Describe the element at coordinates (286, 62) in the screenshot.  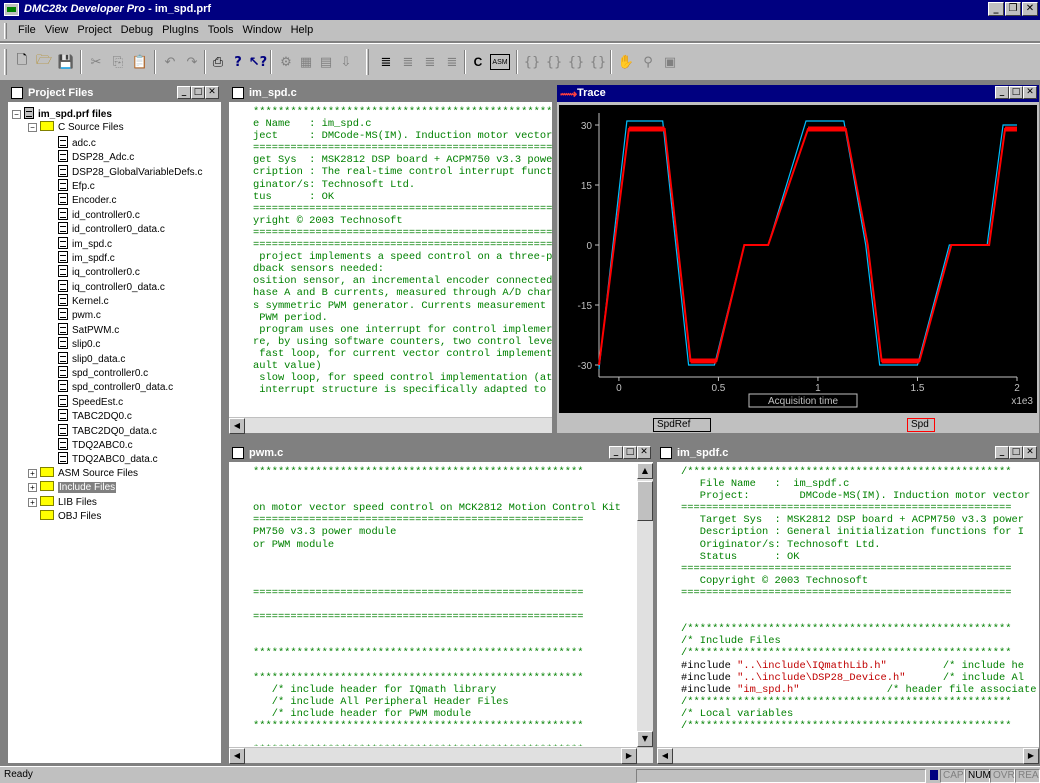
I see `build-icon: ⚙` at that location.